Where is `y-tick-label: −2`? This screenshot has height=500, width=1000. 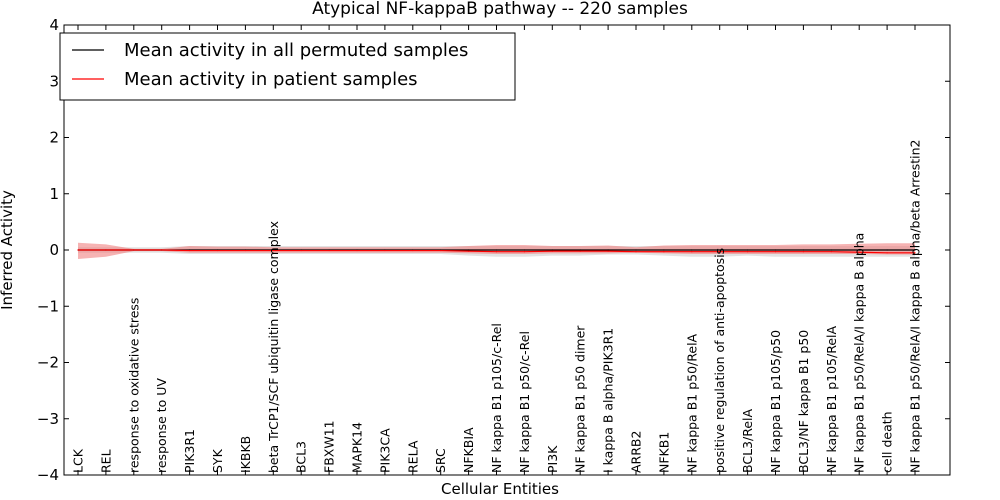
y-tick-label: −2 is located at coordinates (48, 363).